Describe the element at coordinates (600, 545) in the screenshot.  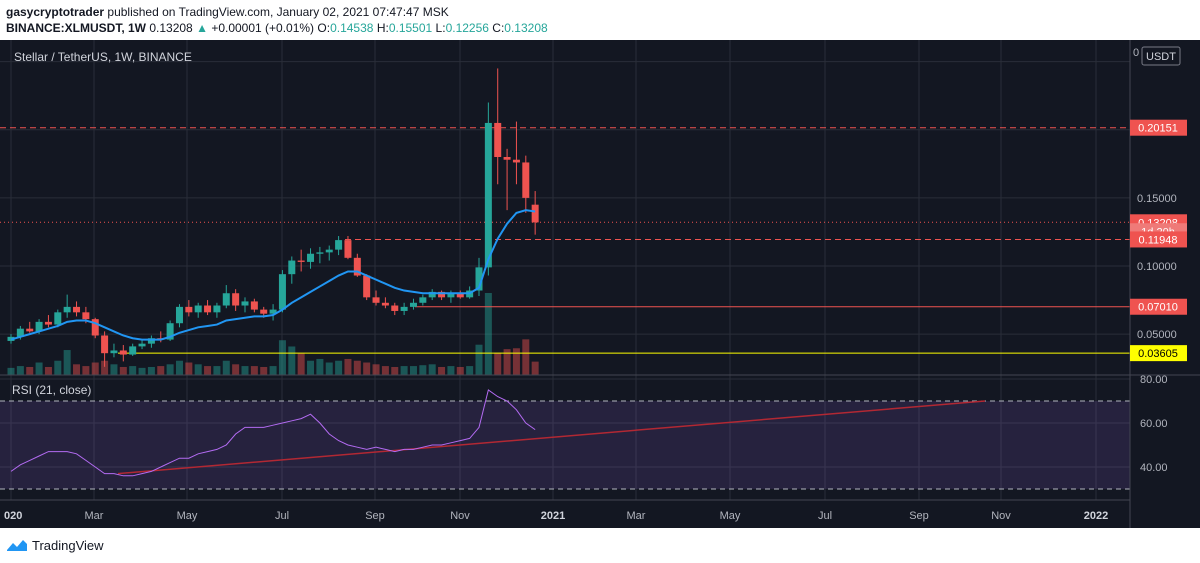
I see `footer: TradingView` at that location.